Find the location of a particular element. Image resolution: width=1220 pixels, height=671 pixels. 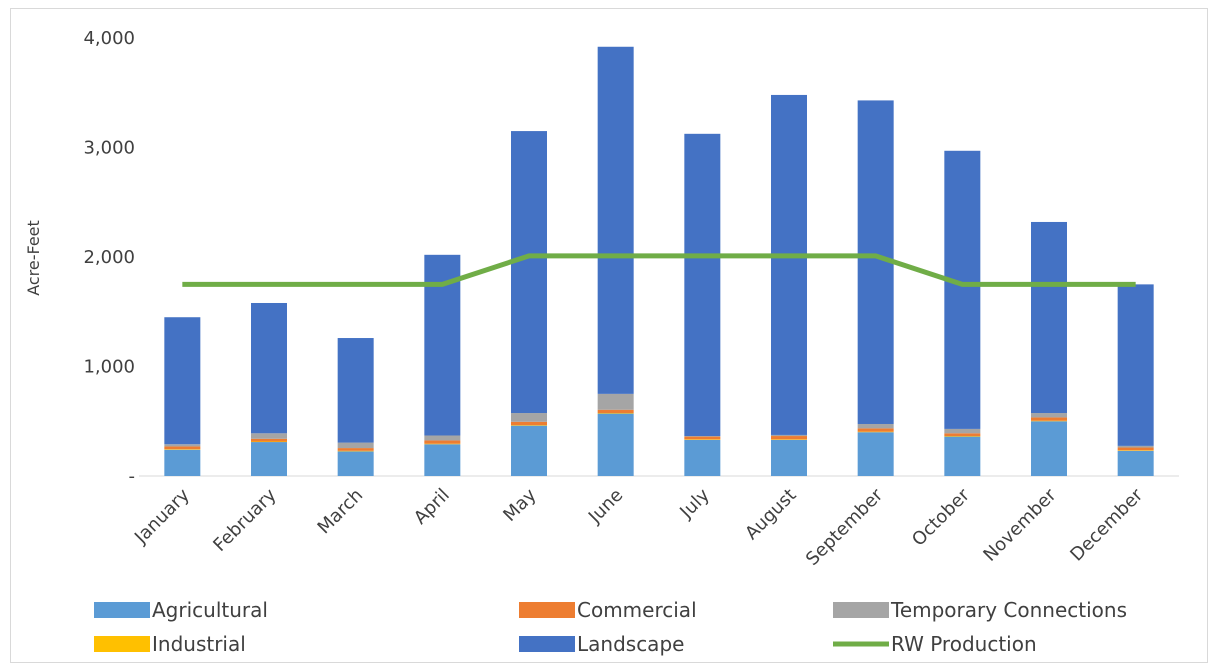

x-tick-label: January is located at coordinates (162, 516).